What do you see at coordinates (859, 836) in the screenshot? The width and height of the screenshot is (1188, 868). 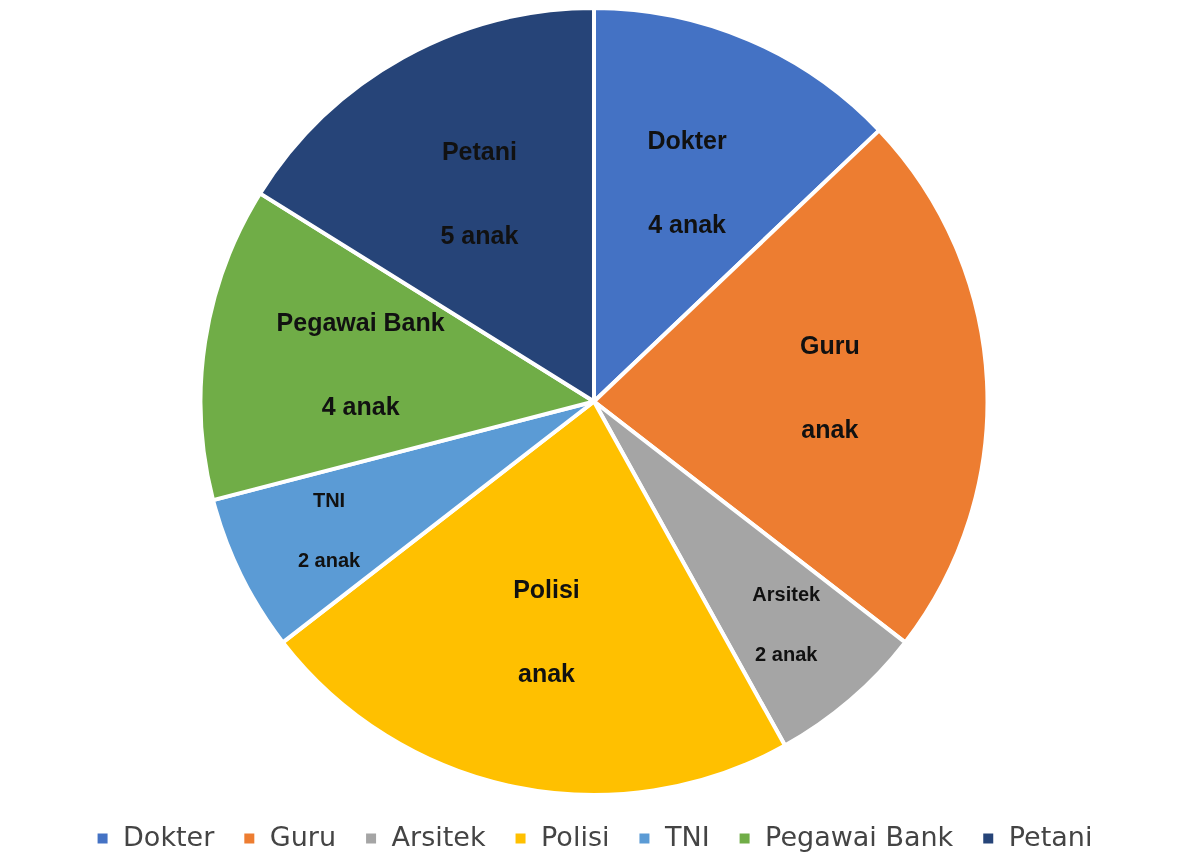 I see `legend-label: Pegawai Bank` at bounding box center [859, 836].